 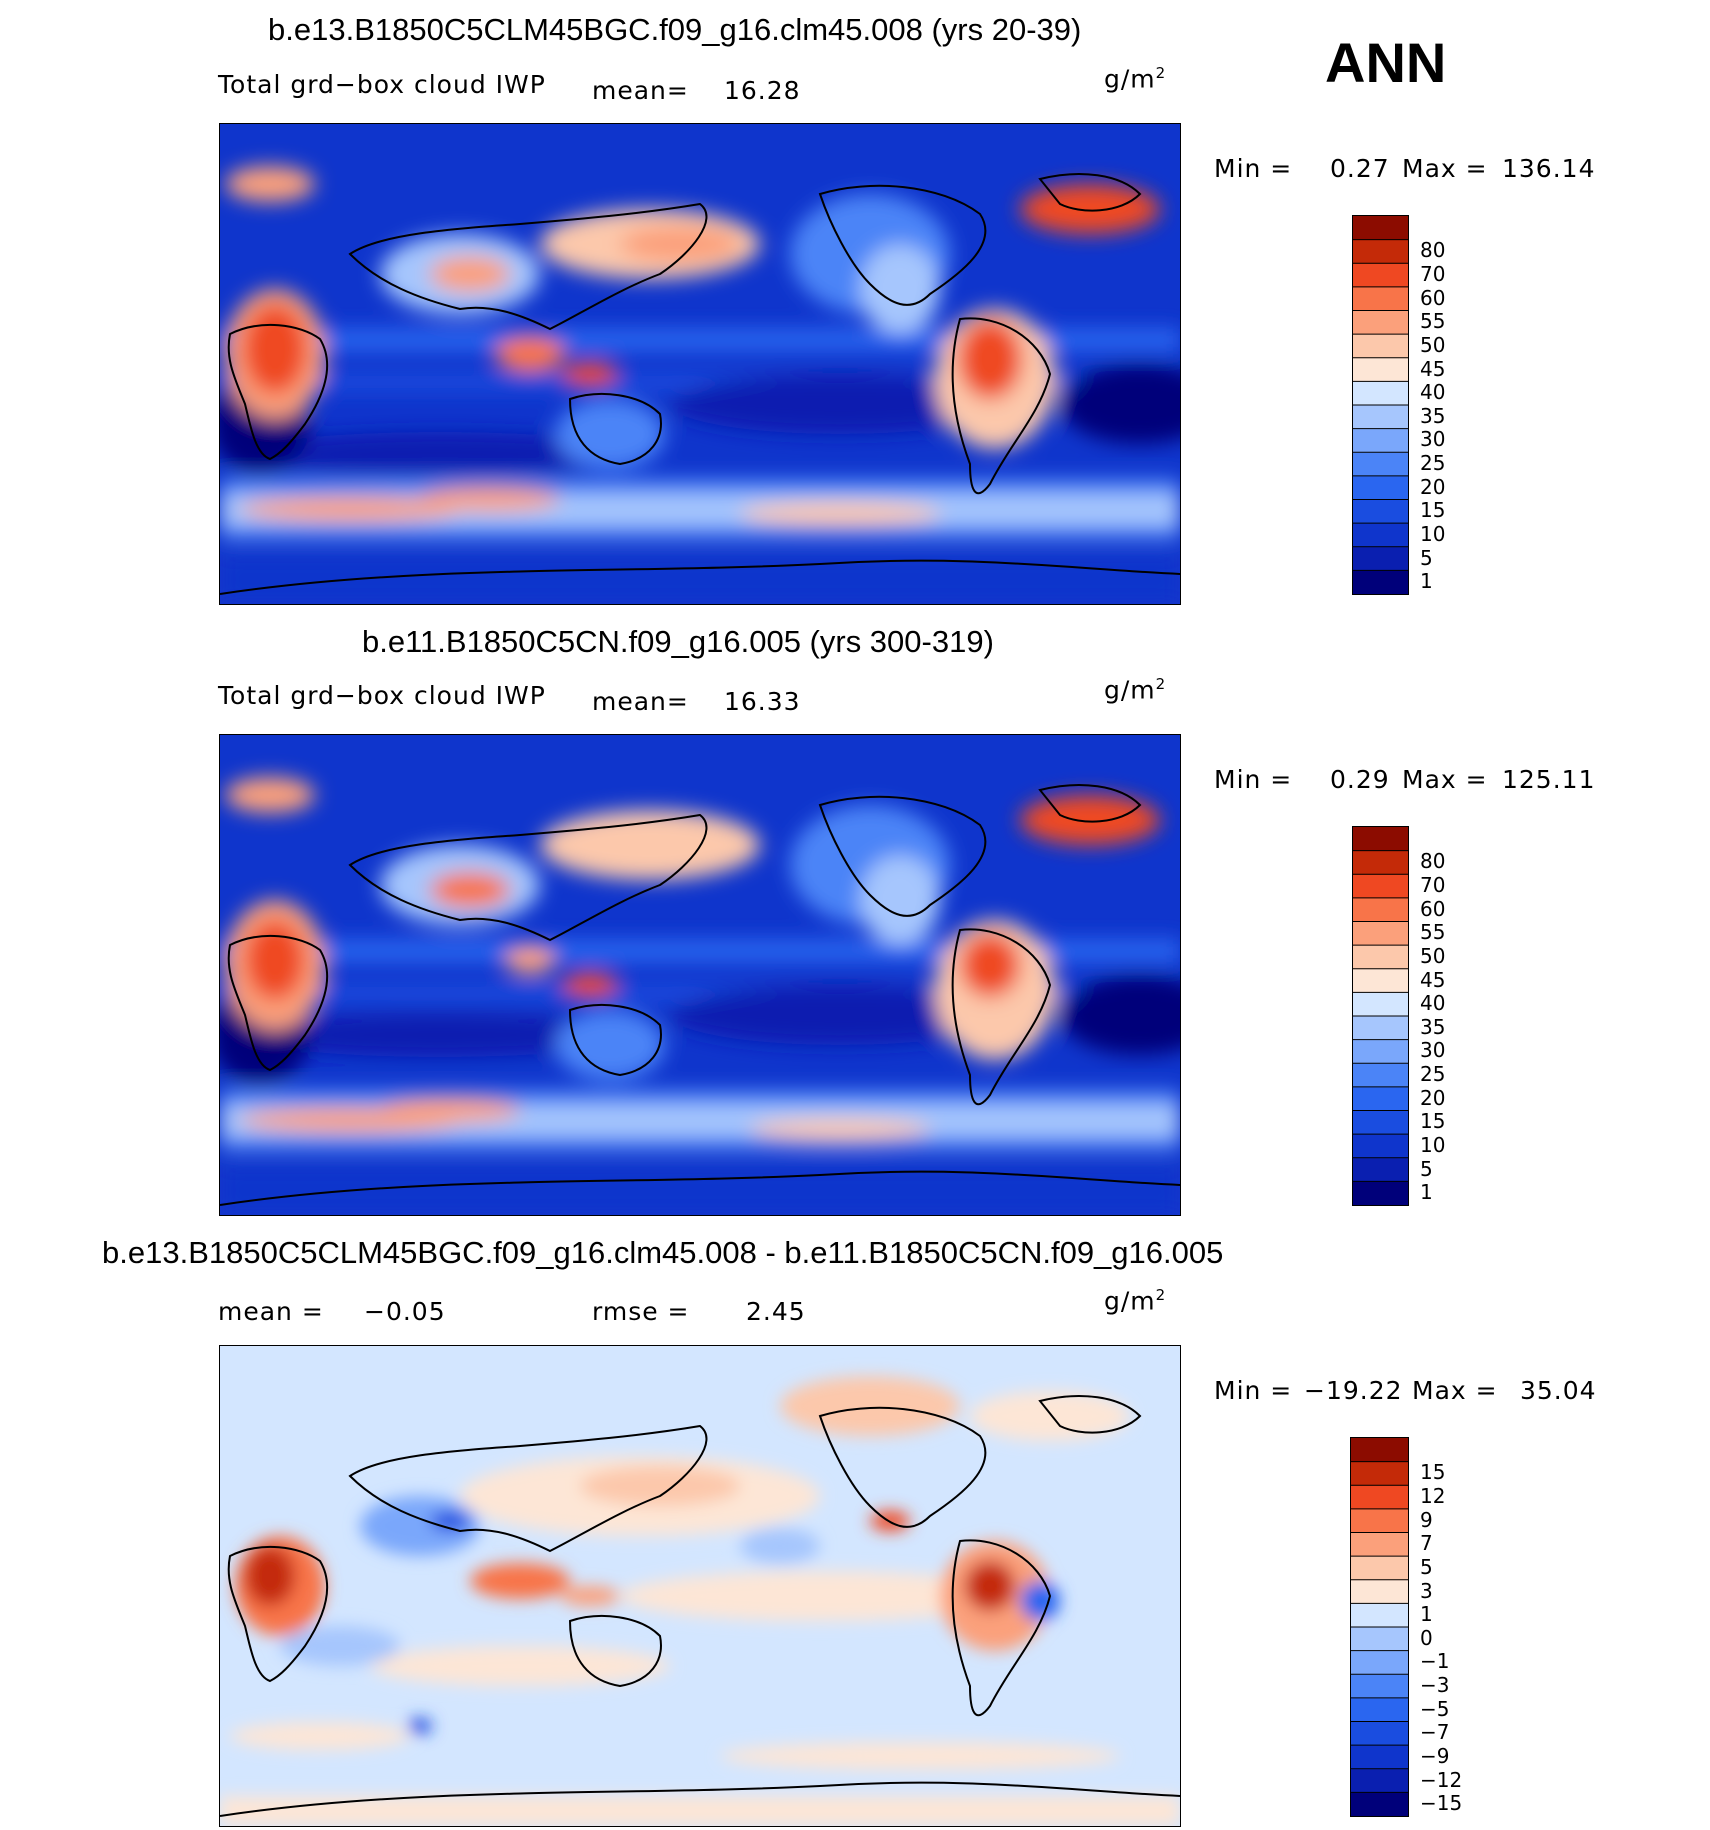 I want to click on panel-3-mean-value: −0.05, so click(x=405, y=1311).